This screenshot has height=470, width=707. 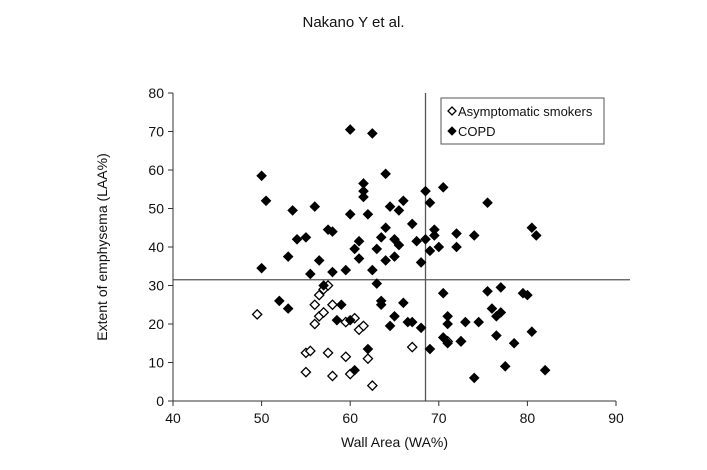 What do you see at coordinates (439, 418) in the screenshot?
I see `x-tick-label: 70` at bounding box center [439, 418].